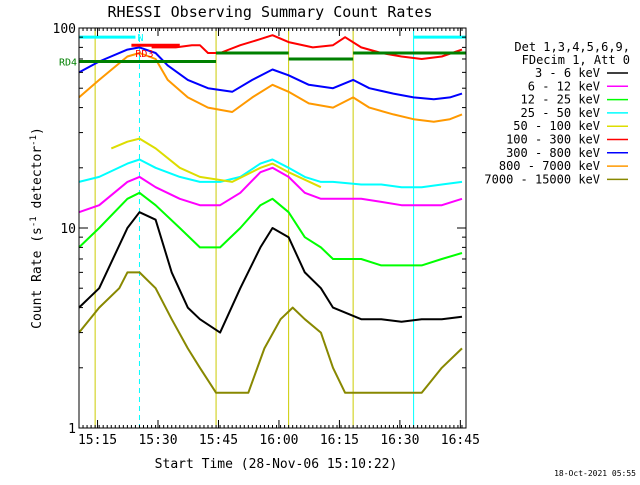 This screenshot has width=640, height=485. What do you see at coordinates (576, 60) in the screenshot?
I see `legend-header-line-2: FDecim 1, Att 0` at bounding box center [576, 60].